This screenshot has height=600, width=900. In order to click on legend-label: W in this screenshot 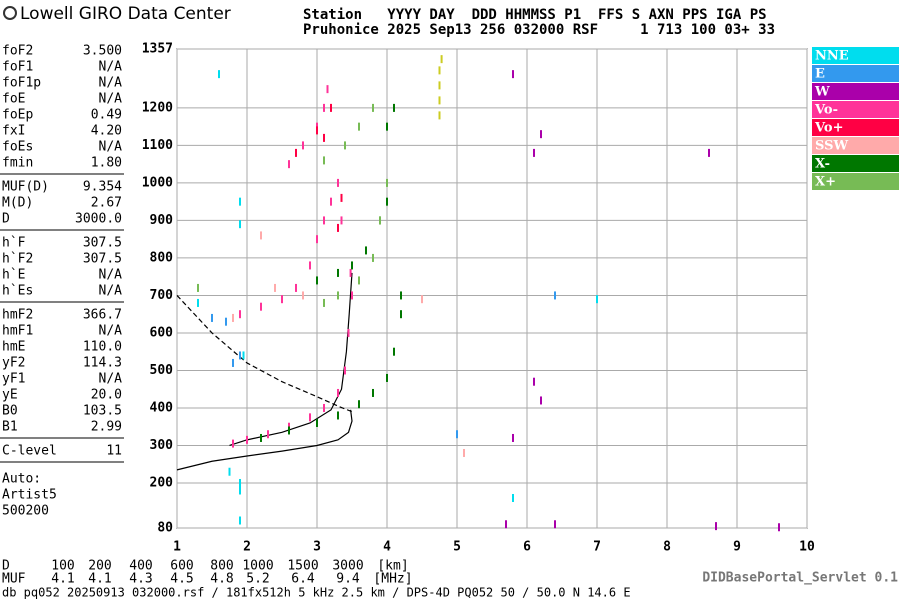, I will do `click(822, 92)`.